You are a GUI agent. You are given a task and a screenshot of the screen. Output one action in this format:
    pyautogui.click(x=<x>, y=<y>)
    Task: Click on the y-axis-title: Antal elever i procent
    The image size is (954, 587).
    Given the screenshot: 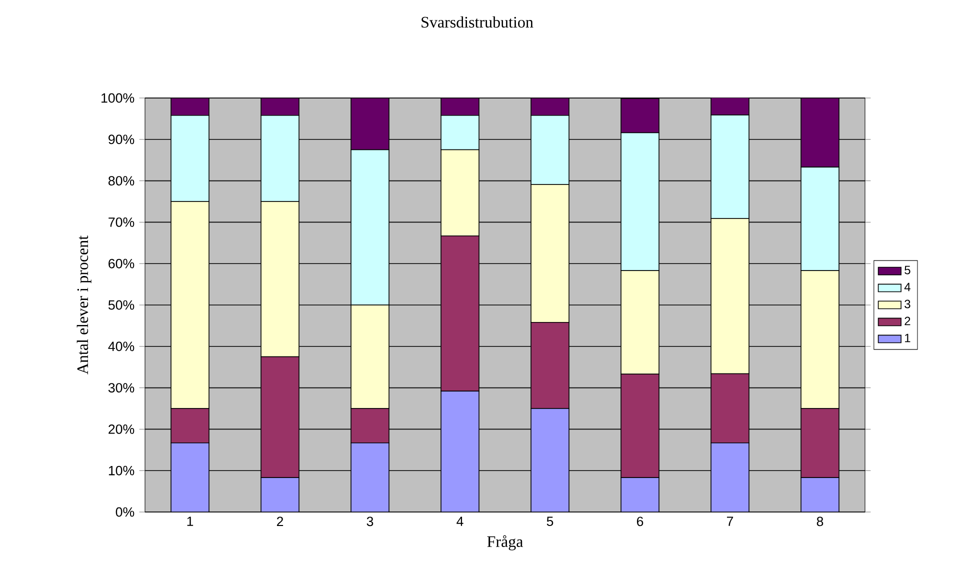 What is the action you would take?
    pyautogui.click(x=84, y=305)
    